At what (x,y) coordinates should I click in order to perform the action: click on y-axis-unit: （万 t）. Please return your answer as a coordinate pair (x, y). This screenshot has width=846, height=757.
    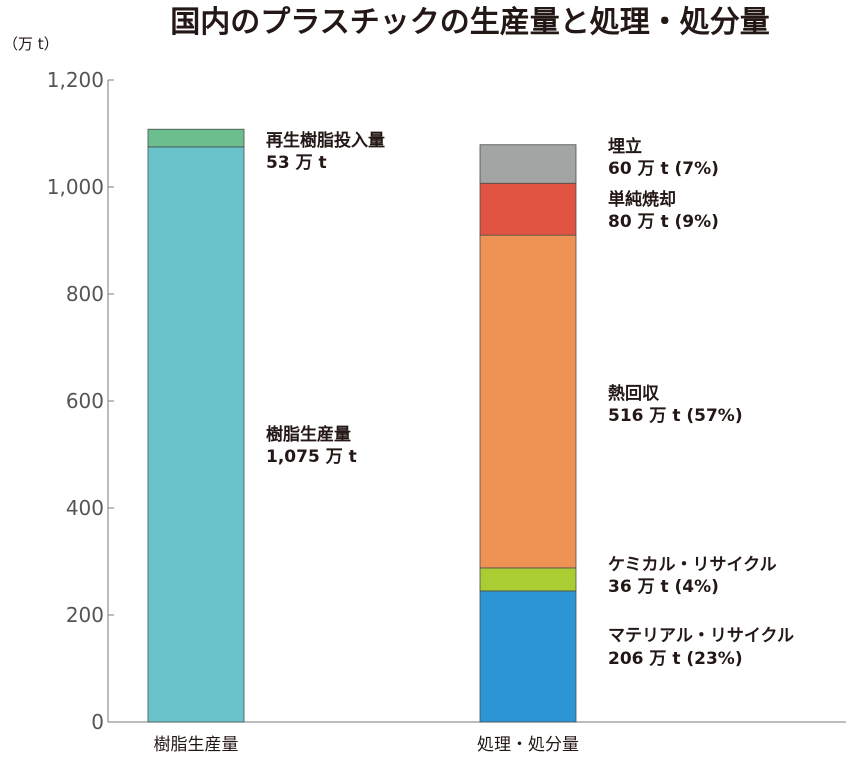
    Looking at the image, I should click on (31, 44).